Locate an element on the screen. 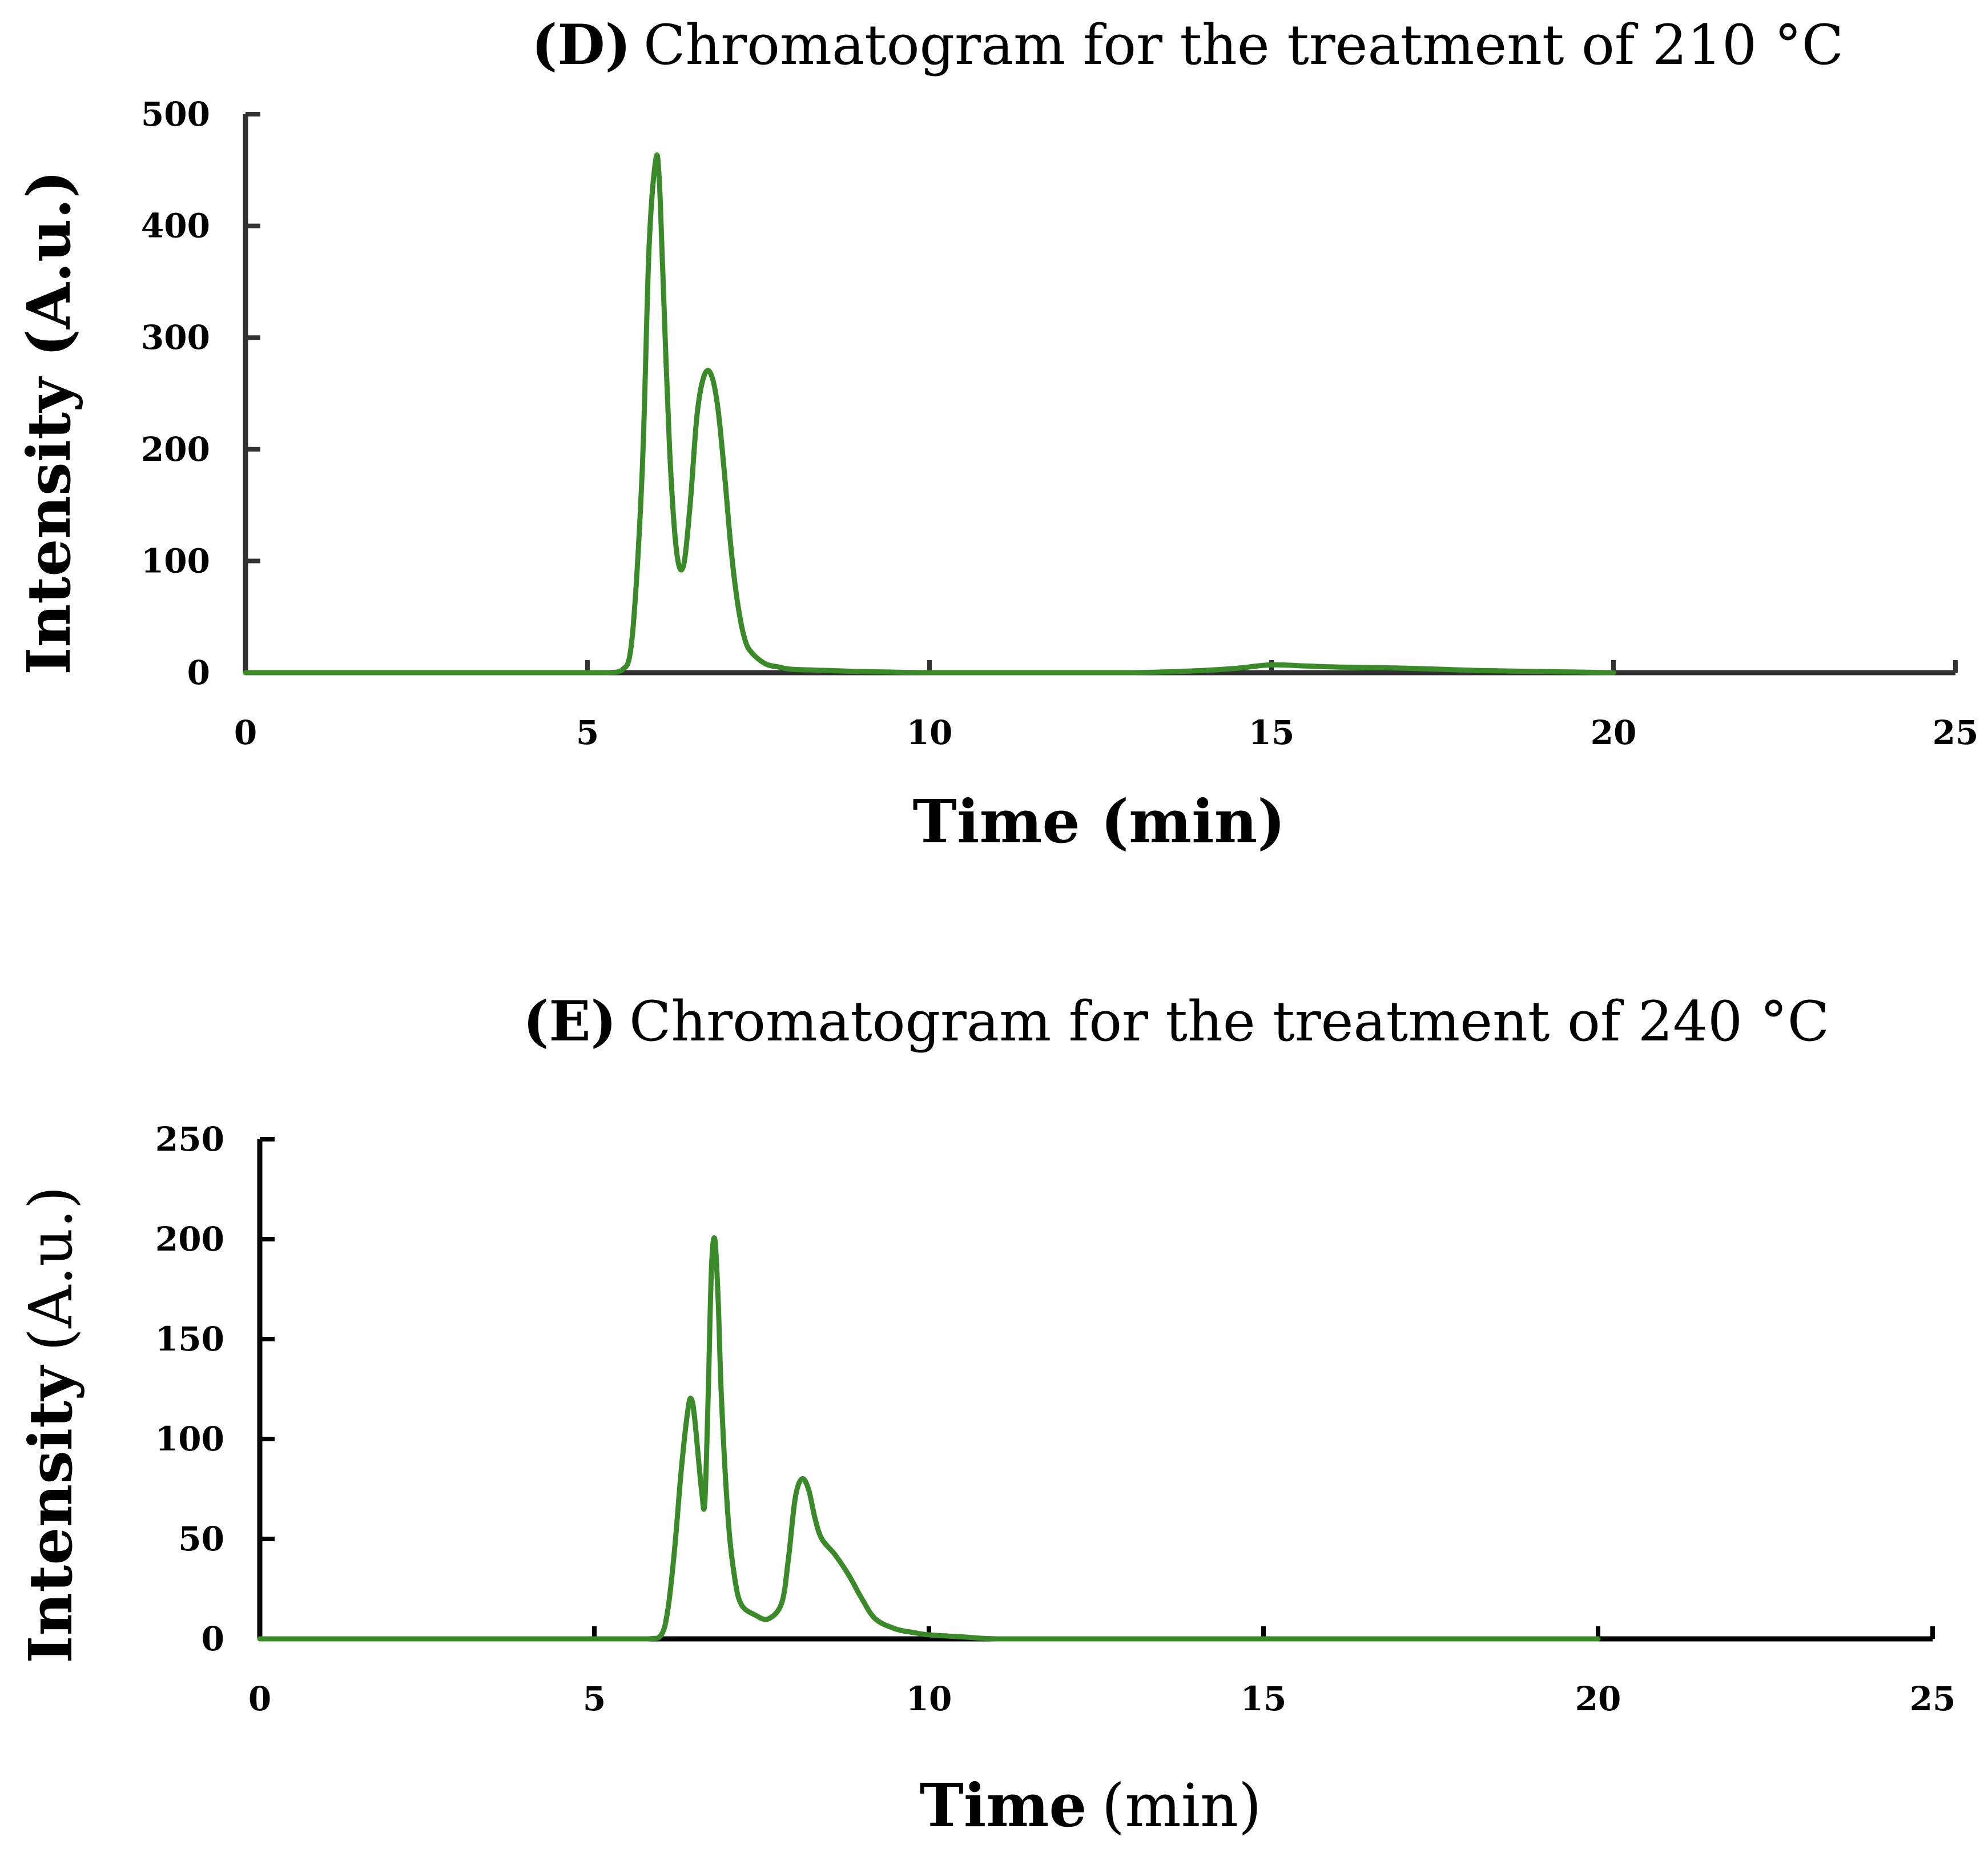  x-tick-label-d-1: 5 is located at coordinates (587, 733).